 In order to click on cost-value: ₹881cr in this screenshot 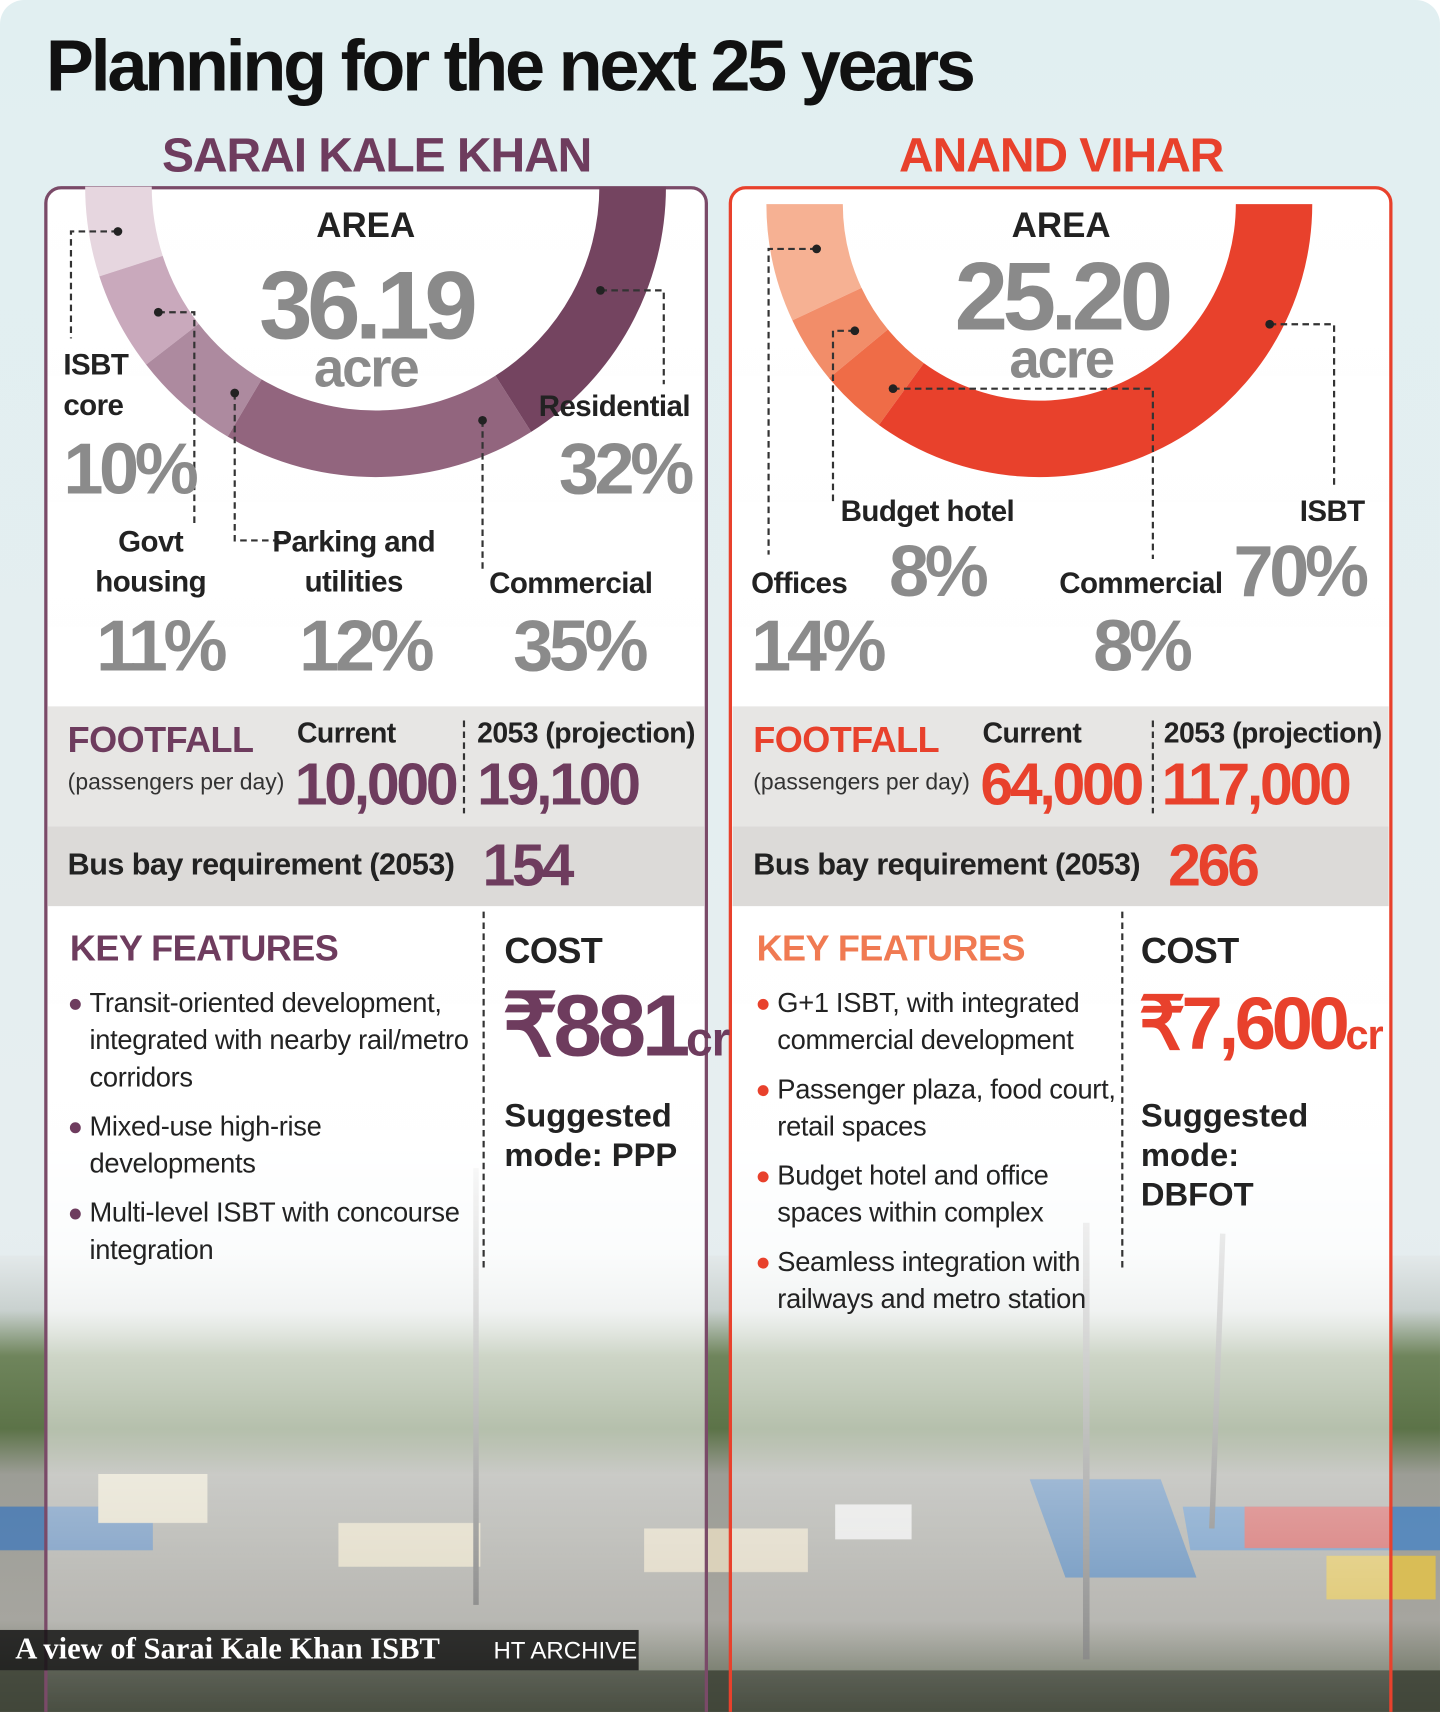, I will do `click(616, 1026)`.